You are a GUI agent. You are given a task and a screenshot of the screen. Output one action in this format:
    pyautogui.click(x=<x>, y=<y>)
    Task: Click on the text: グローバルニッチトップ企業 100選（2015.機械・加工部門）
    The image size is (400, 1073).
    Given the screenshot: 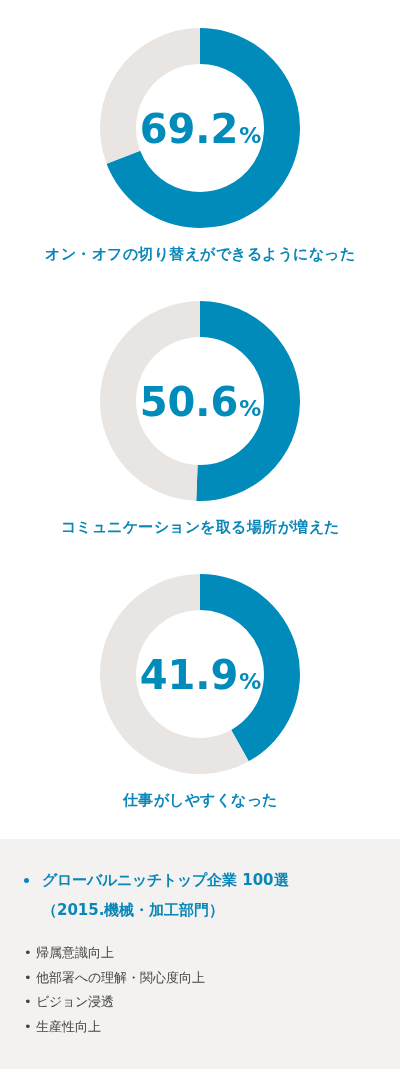 What is the action you would take?
    pyautogui.click(x=166, y=895)
    